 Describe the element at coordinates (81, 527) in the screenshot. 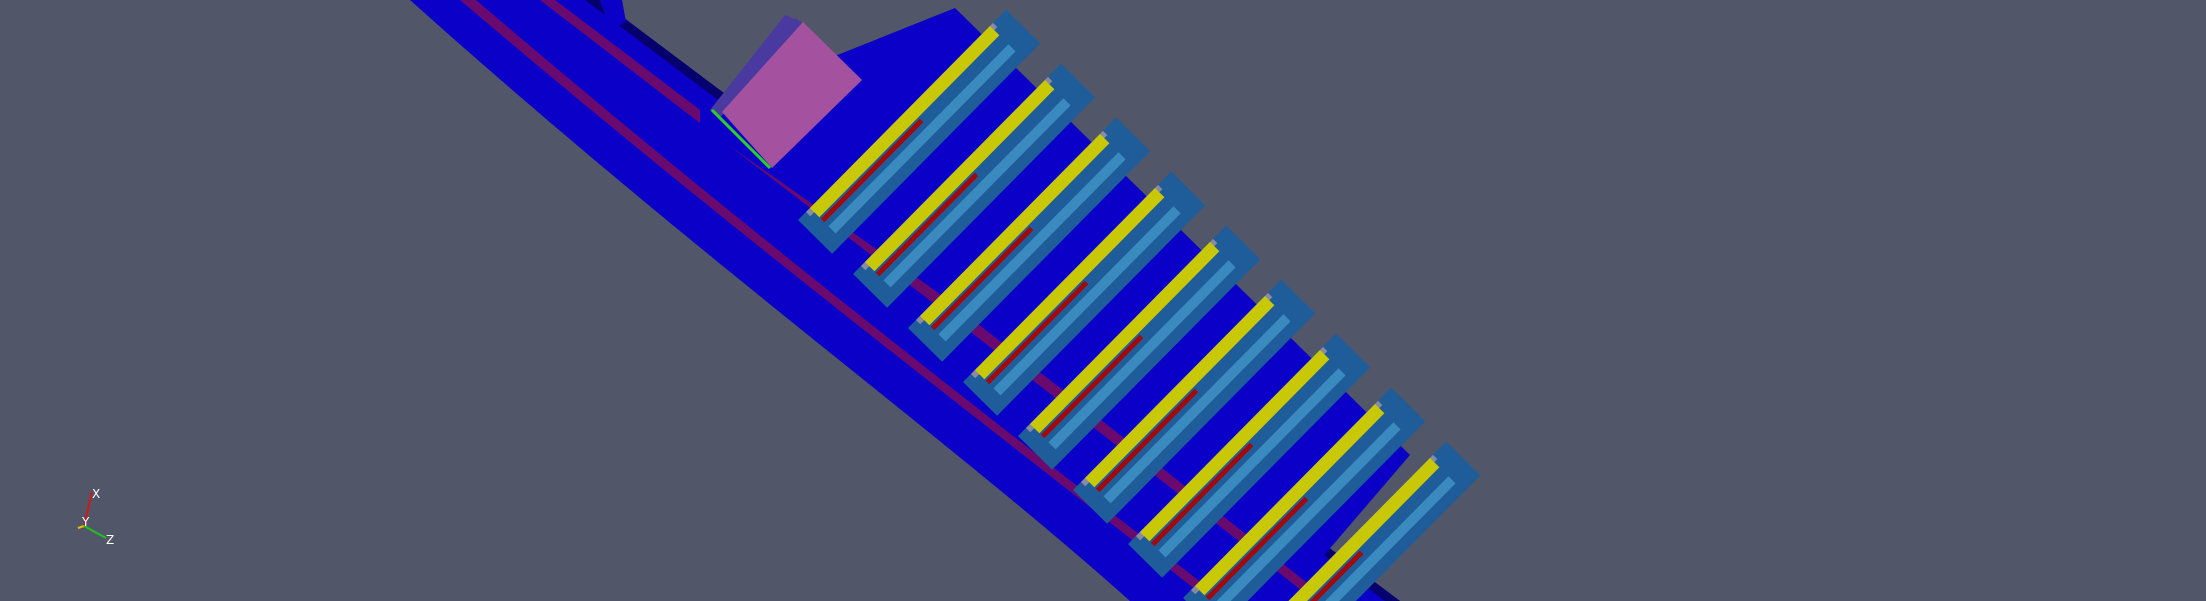

I see `y-axis-line` at that location.